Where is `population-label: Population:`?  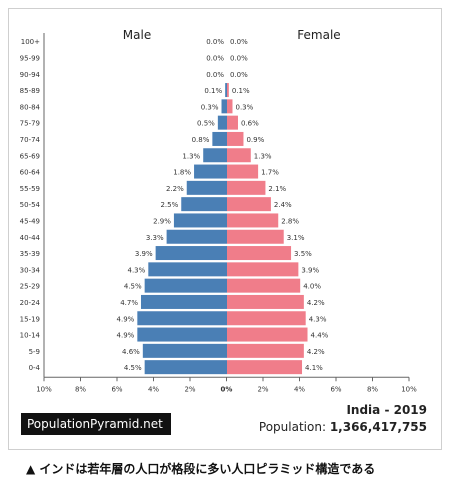
population-label: Population: is located at coordinates (292, 427).